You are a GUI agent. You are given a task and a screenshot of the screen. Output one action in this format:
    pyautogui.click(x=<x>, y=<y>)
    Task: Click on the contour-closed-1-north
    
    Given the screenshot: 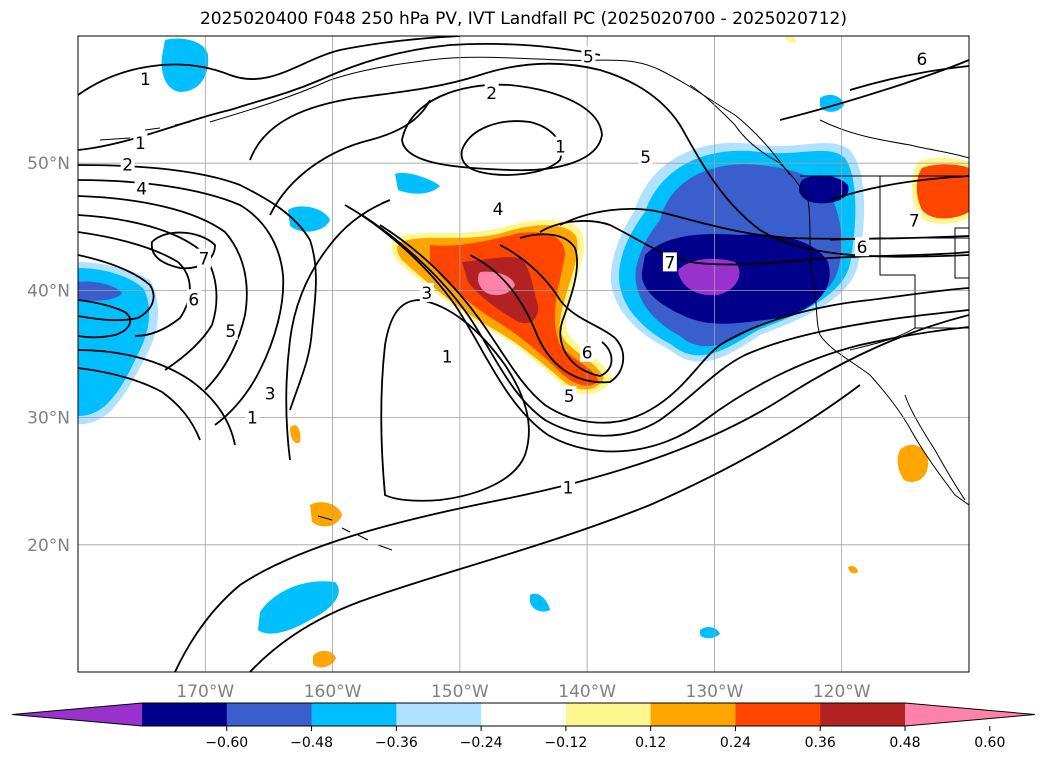 What is the action you would take?
    pyautogui.click(x=511, y=148)
    